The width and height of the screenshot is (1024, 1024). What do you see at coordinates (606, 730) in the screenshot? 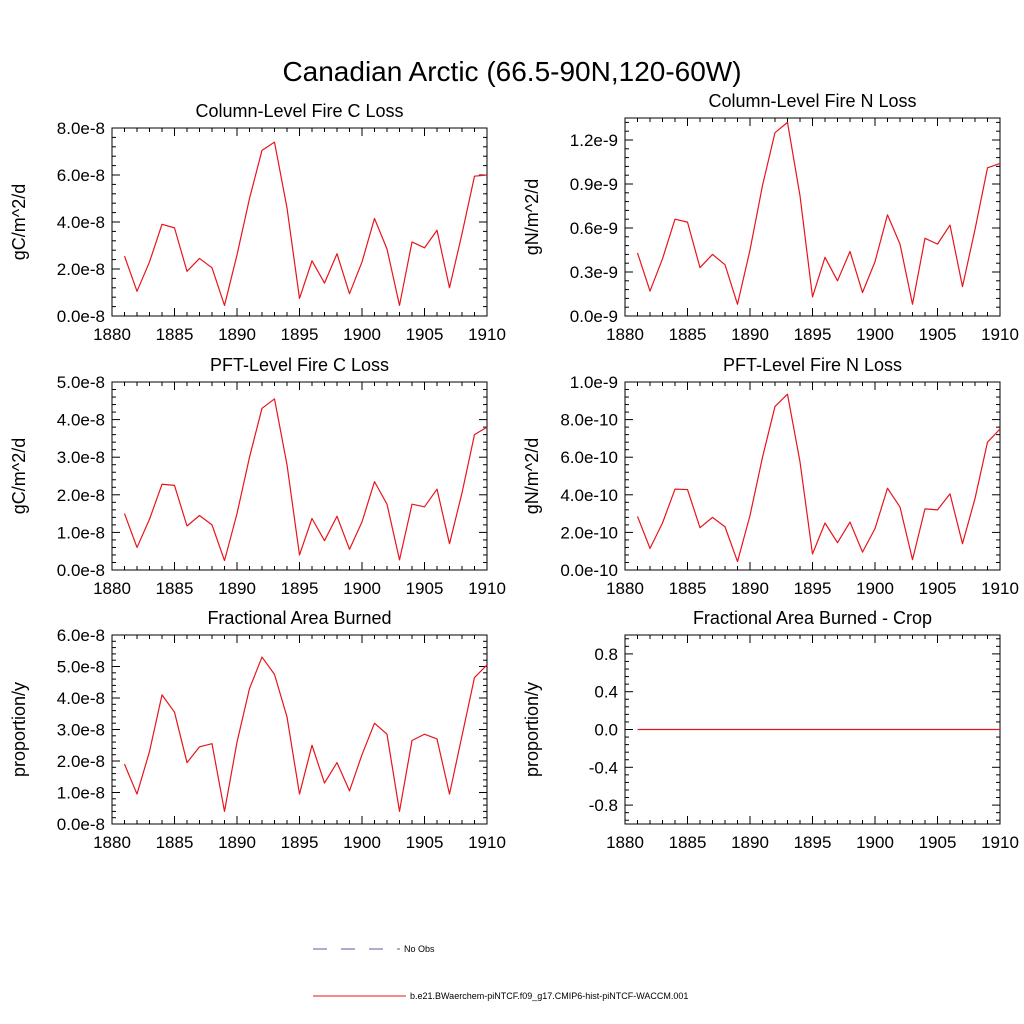
I see `y-tick-label: 0.0` at bounding box center [606, 730].